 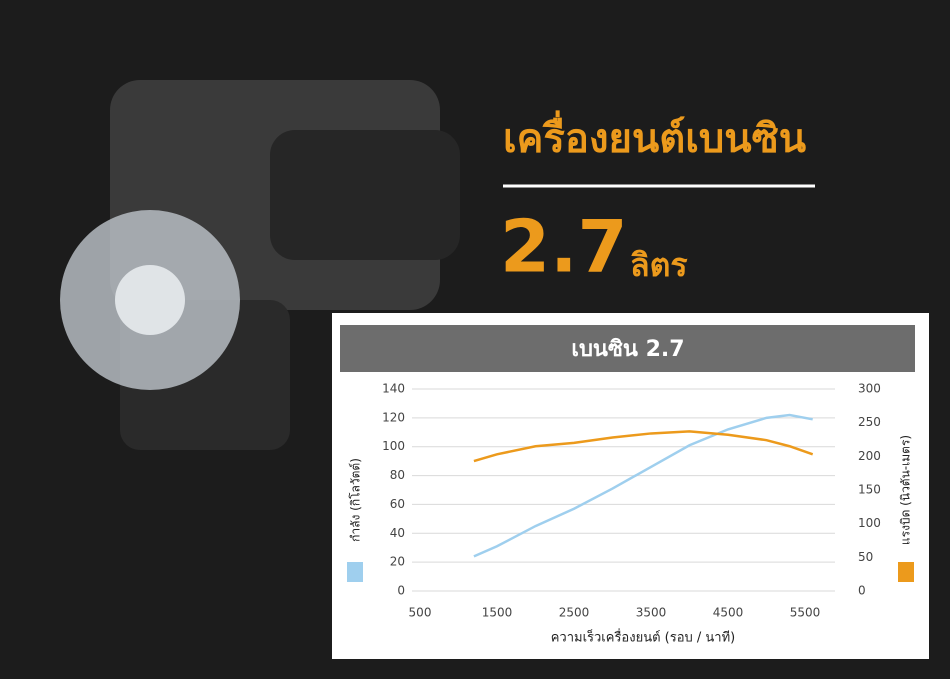 I want to click on y-tick-label: 40, so click(x=397, y=533).